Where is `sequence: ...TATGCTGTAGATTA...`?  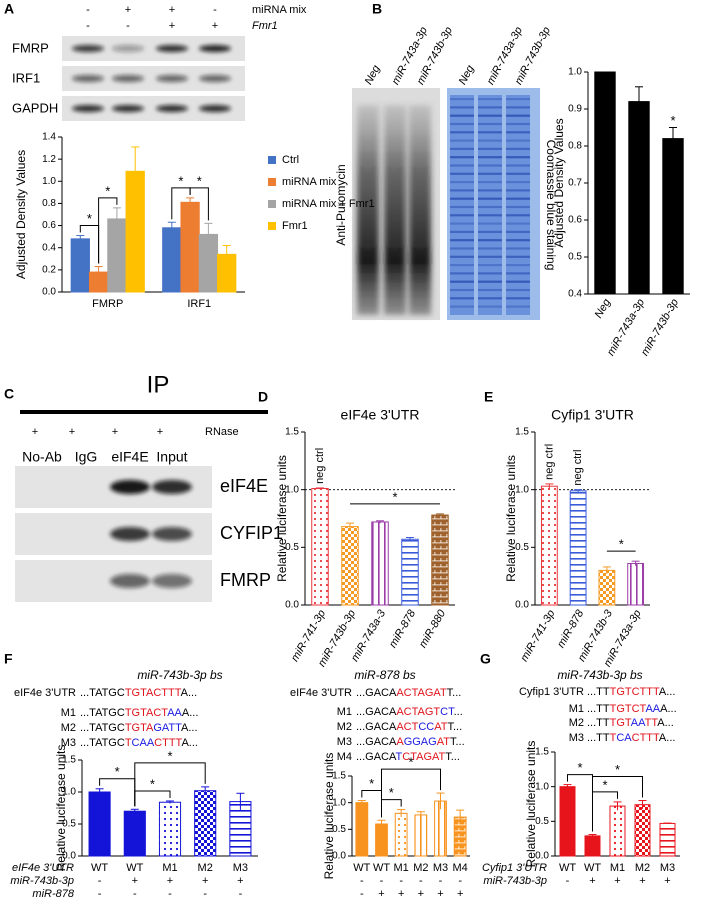 sequence: ...TATGCTGTAGATTA... is located at coordinates (139, 728).